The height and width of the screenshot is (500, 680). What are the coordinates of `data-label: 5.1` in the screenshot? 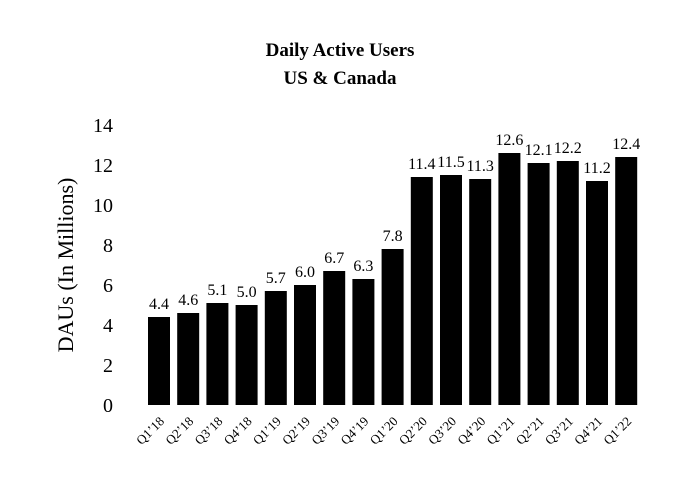 It's located at (217, 290).